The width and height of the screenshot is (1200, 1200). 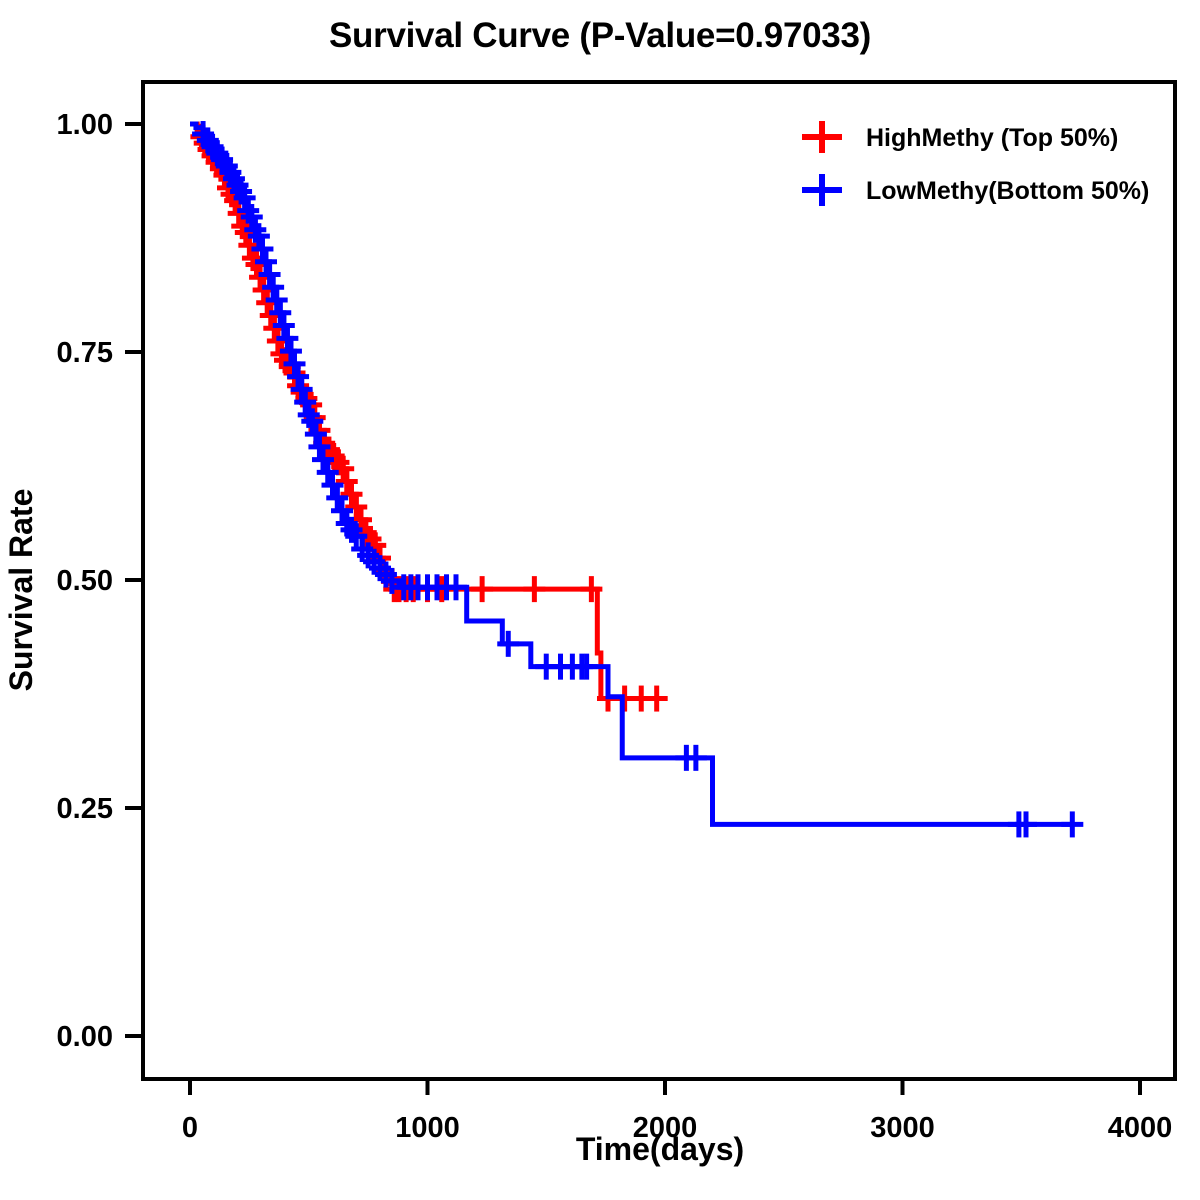 I want to click on x-axis-tick-labels: 0 1000 2000 3000 4000, so click(x=677, y=1128).